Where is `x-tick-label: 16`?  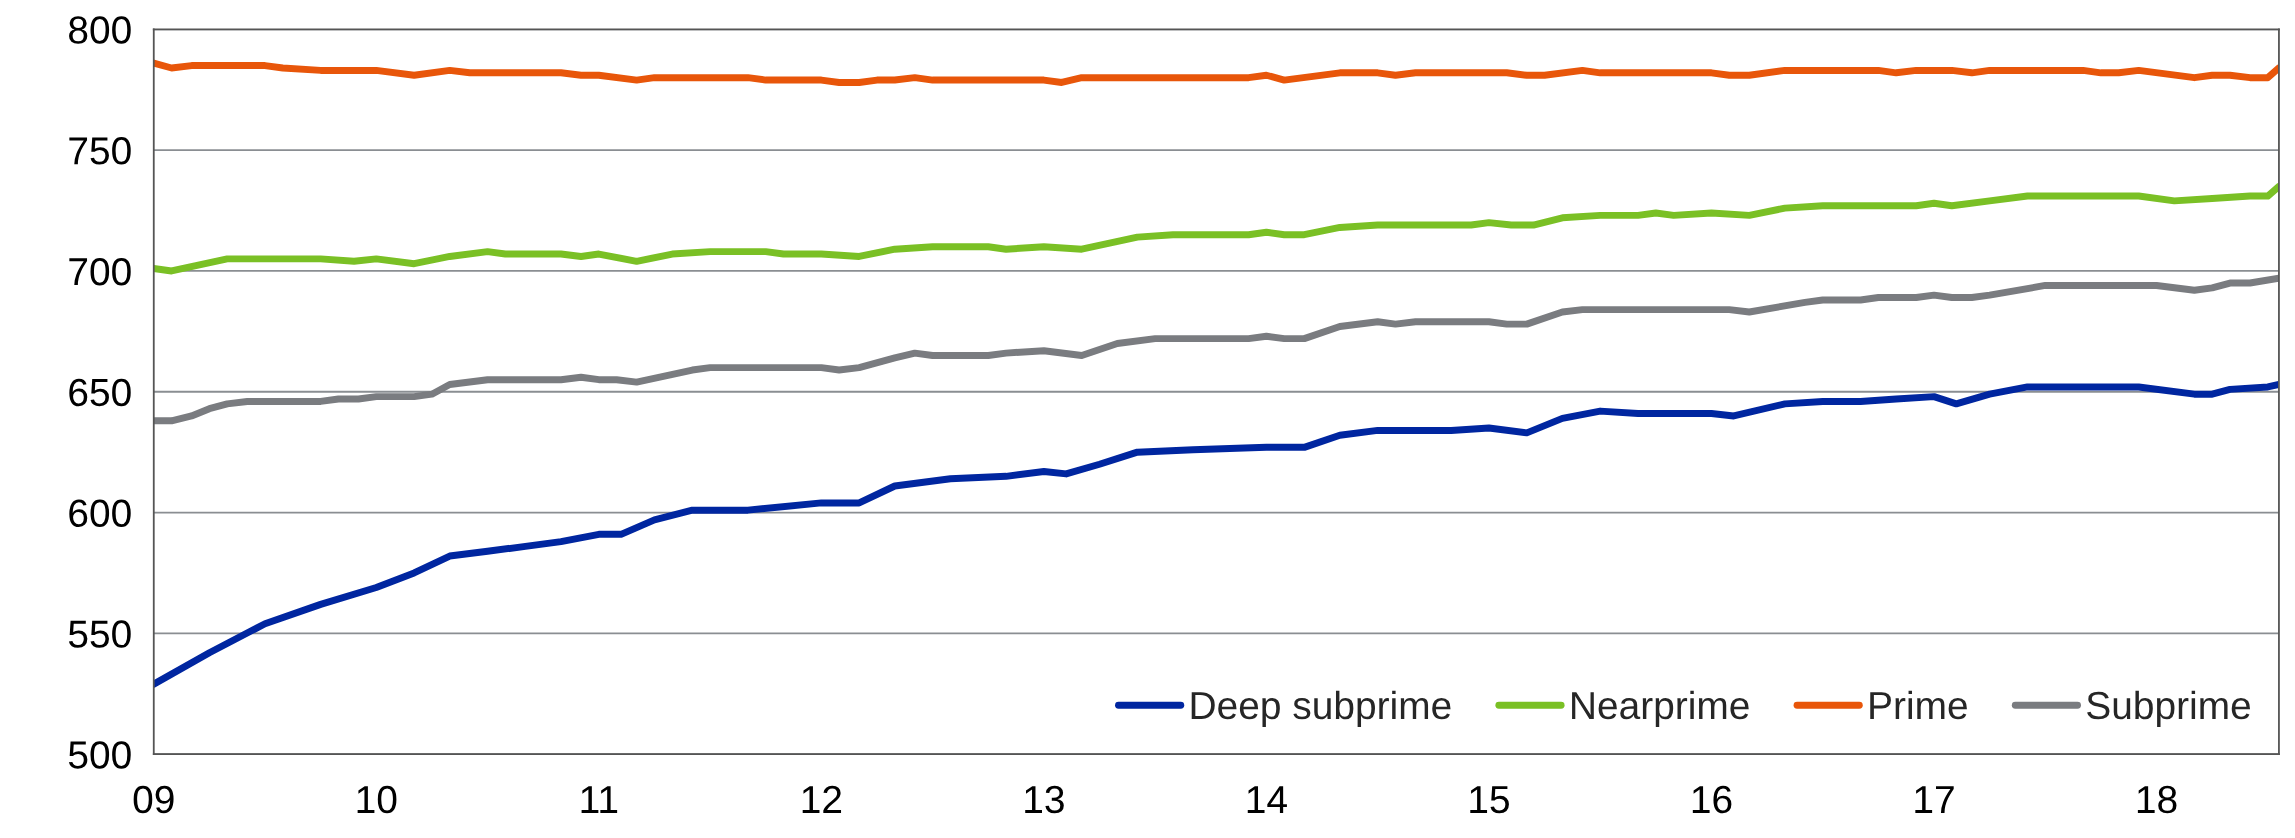 x-tick-label: 16 is located at coordinates (1712, 799).